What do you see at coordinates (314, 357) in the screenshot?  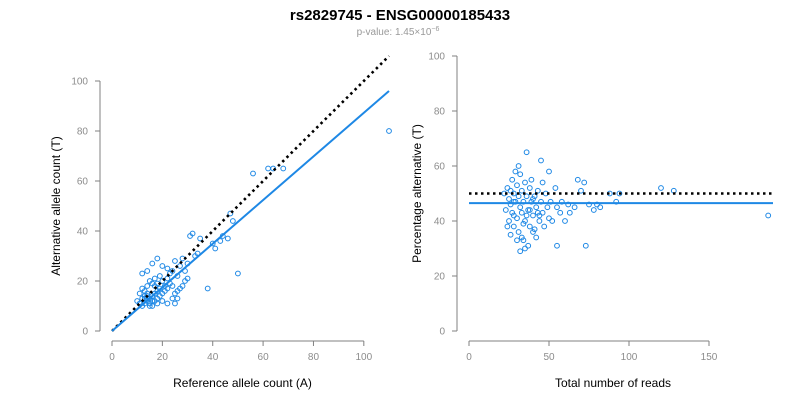 I see `left-x-tick-label: 80` at bounding box center [314, 357].